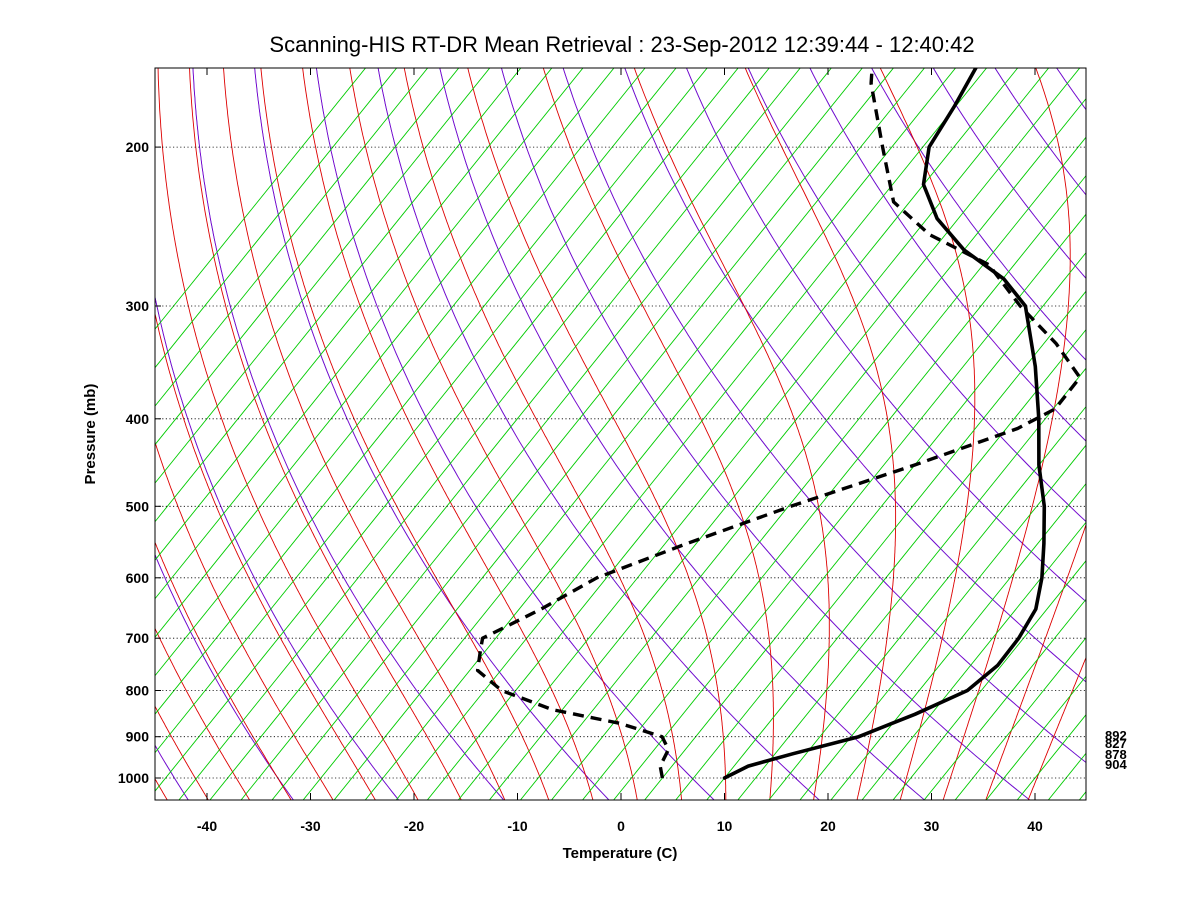 The width and height of the screenshot is (1200, 900). Describe the element at coordinates (133, 778) in the screenshot. I see `y-tick-label: 1000` at that location.